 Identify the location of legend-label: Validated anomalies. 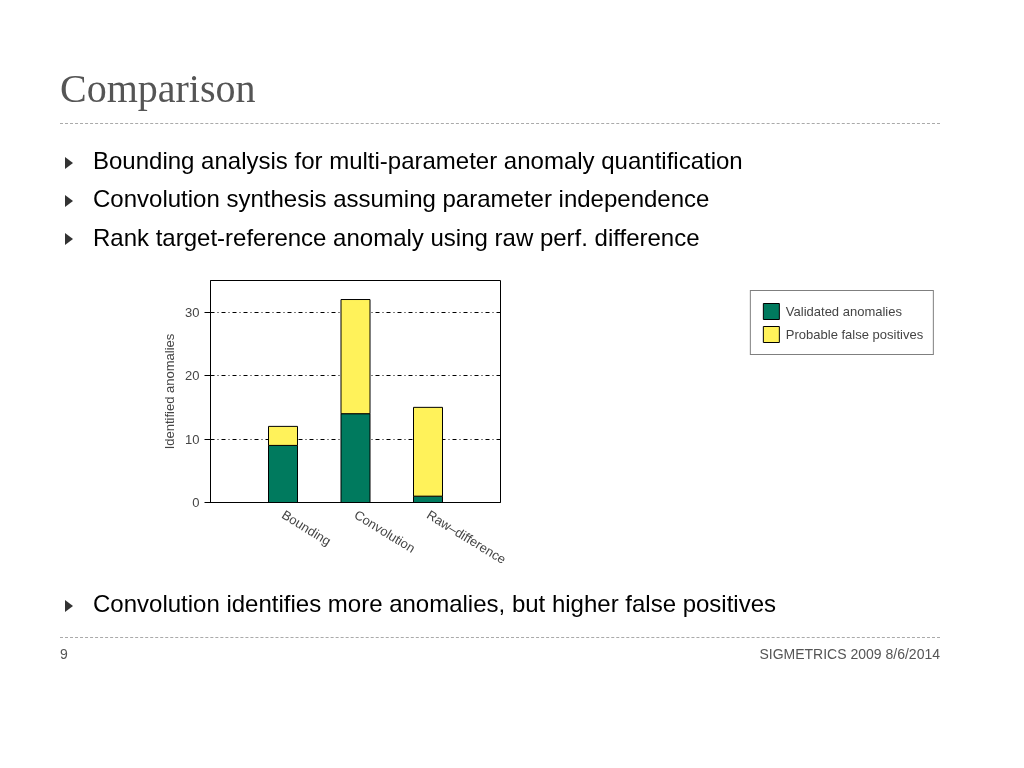
(843, 311).